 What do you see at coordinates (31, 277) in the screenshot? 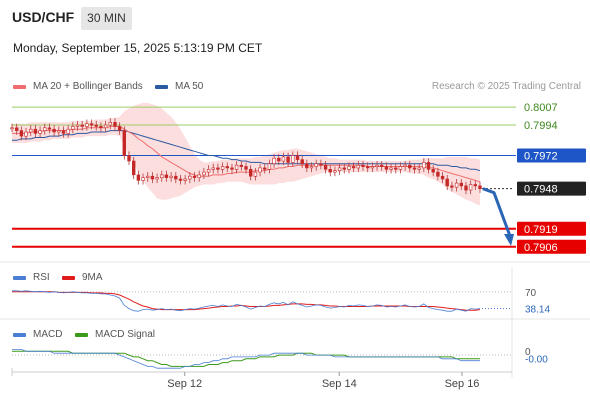
I see `legend-rsi: RSI` at bounding box center [31, 277].